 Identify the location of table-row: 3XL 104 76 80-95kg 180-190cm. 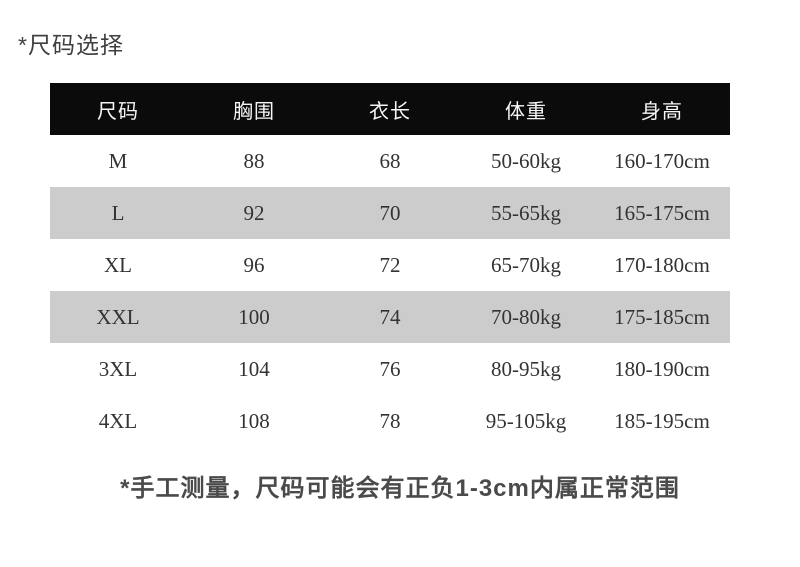
(390, 369).